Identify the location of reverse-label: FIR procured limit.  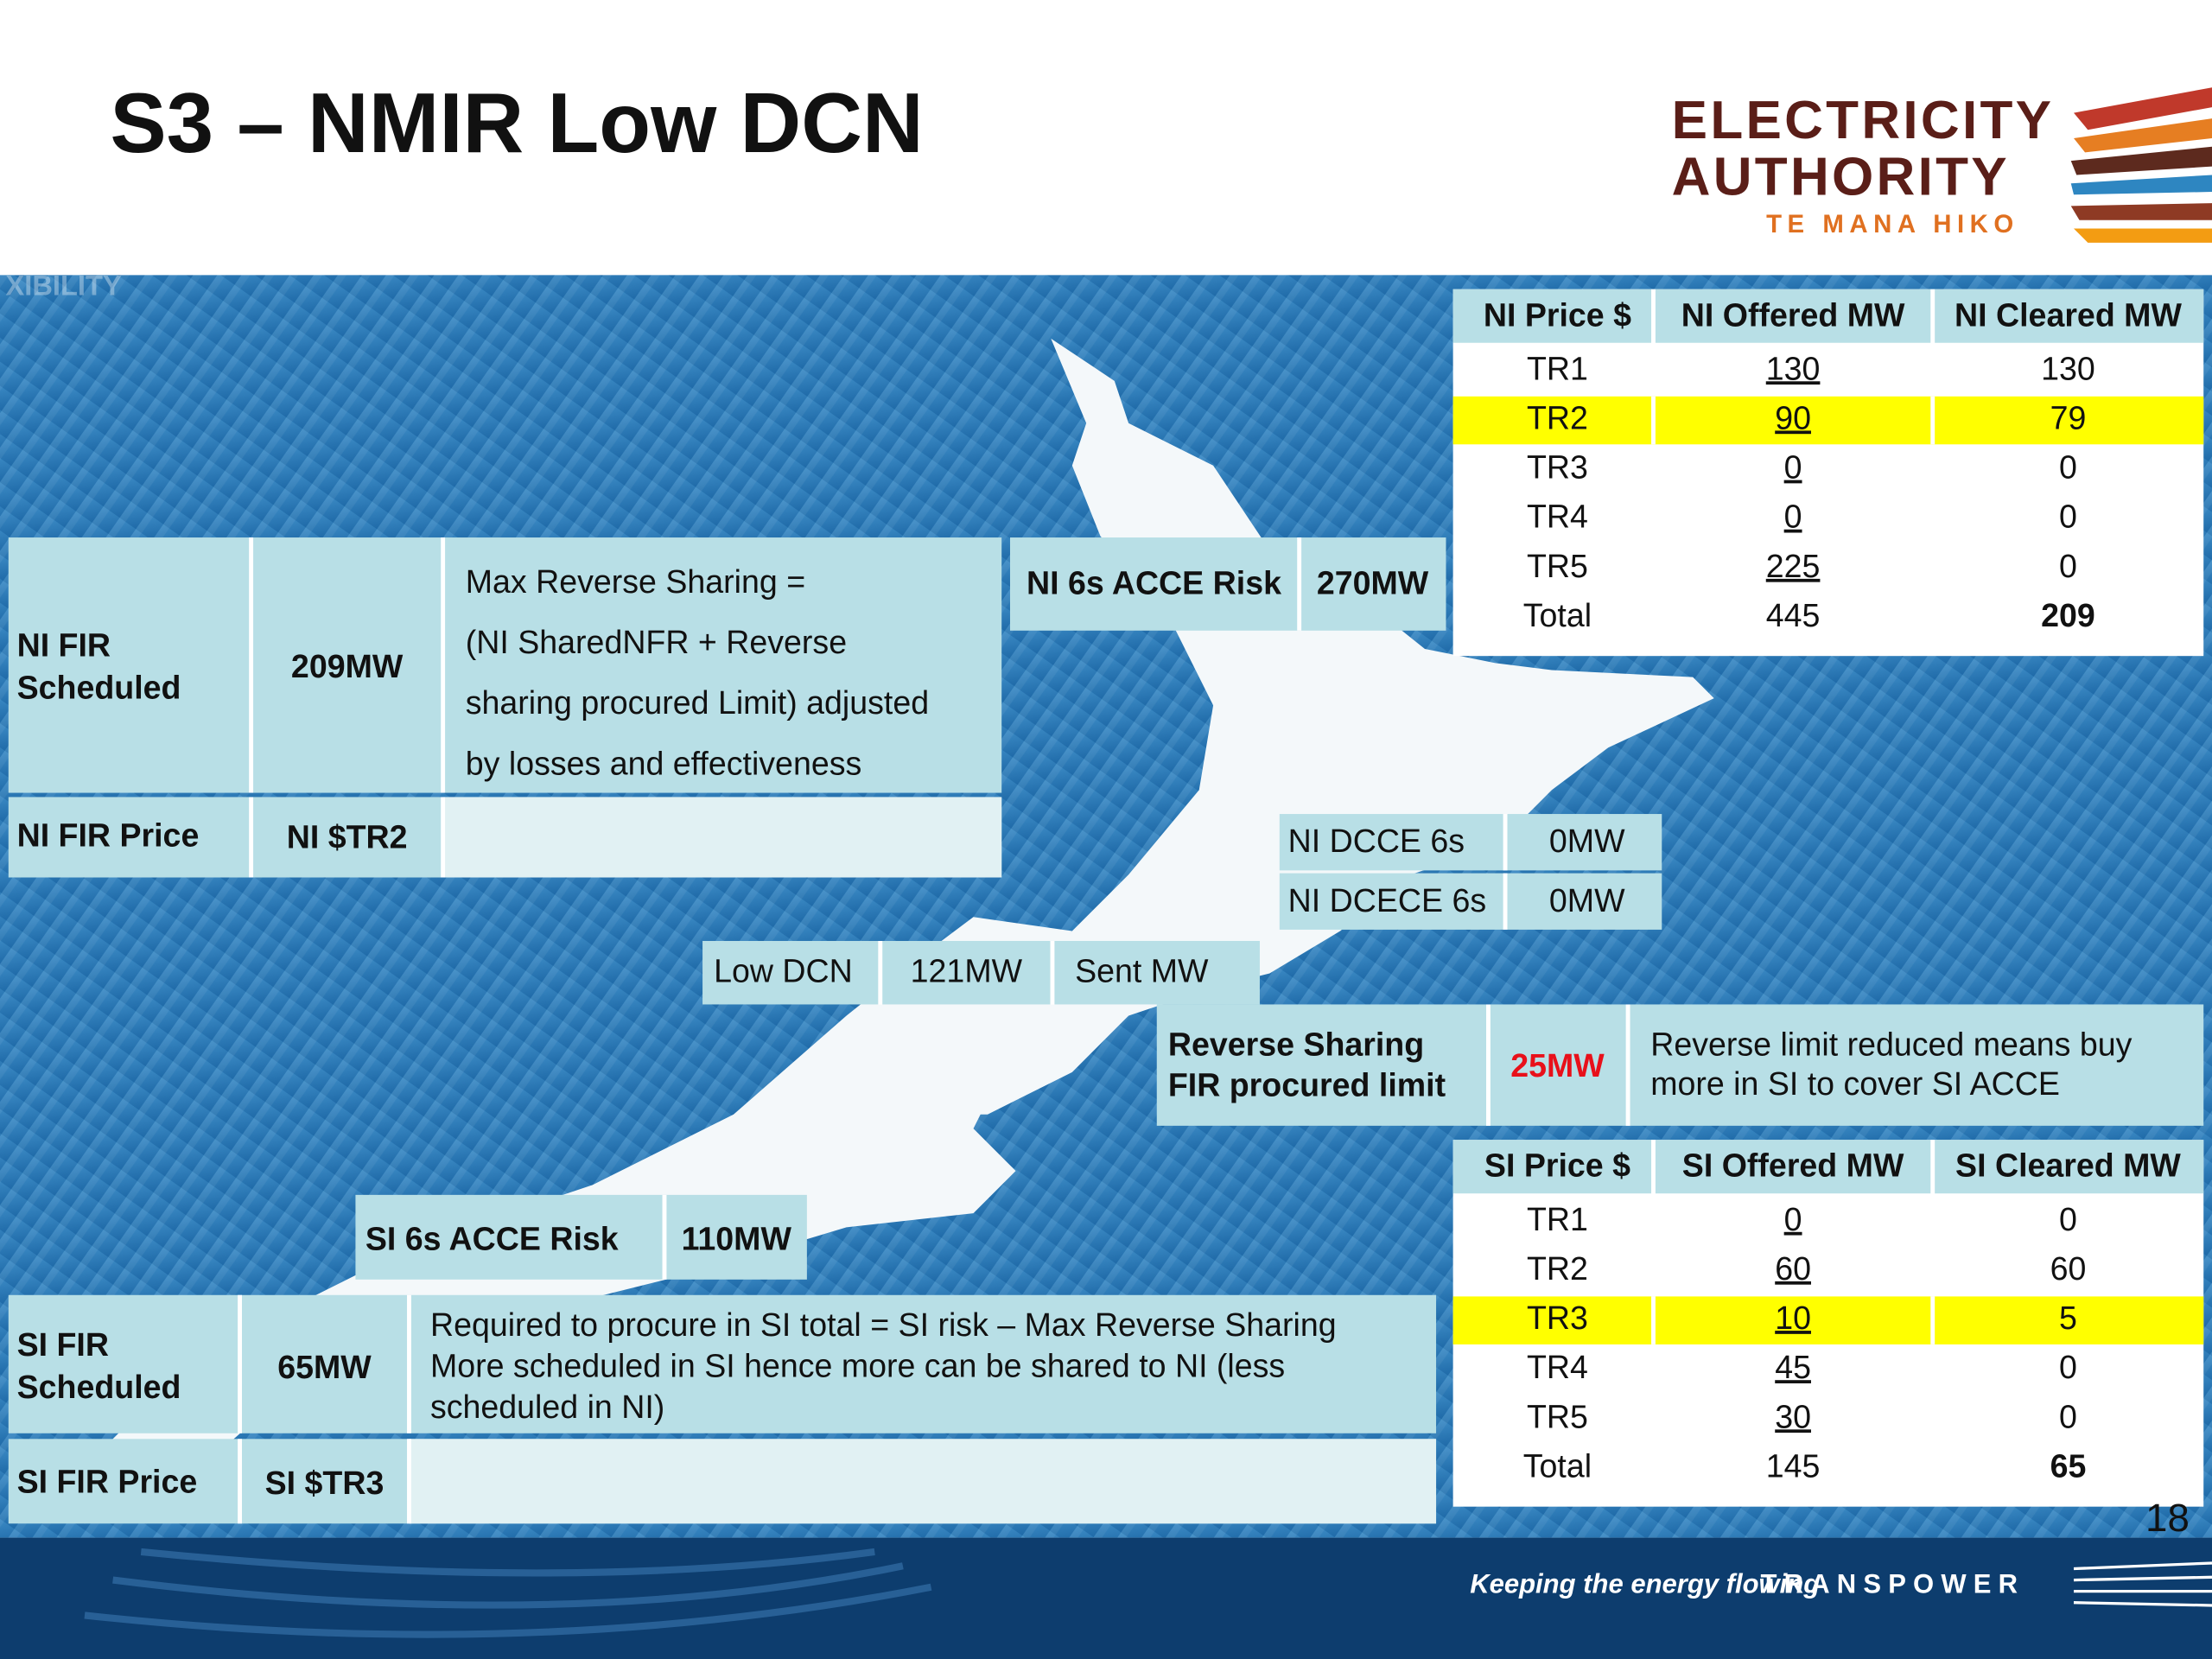
(1307, 1085).